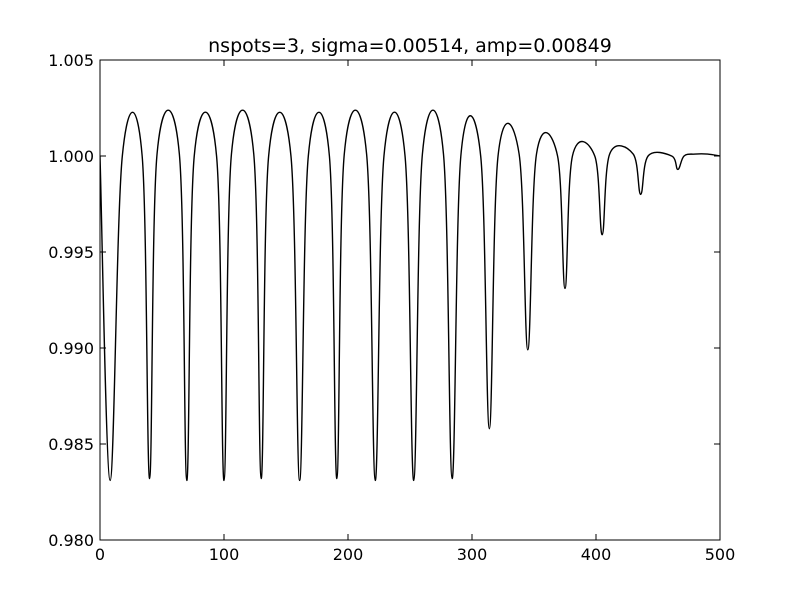  What do you see at coordinates (348, 554) in the screenshot?
I see `x-tick-label: 200` at bounding box center [348, 554].